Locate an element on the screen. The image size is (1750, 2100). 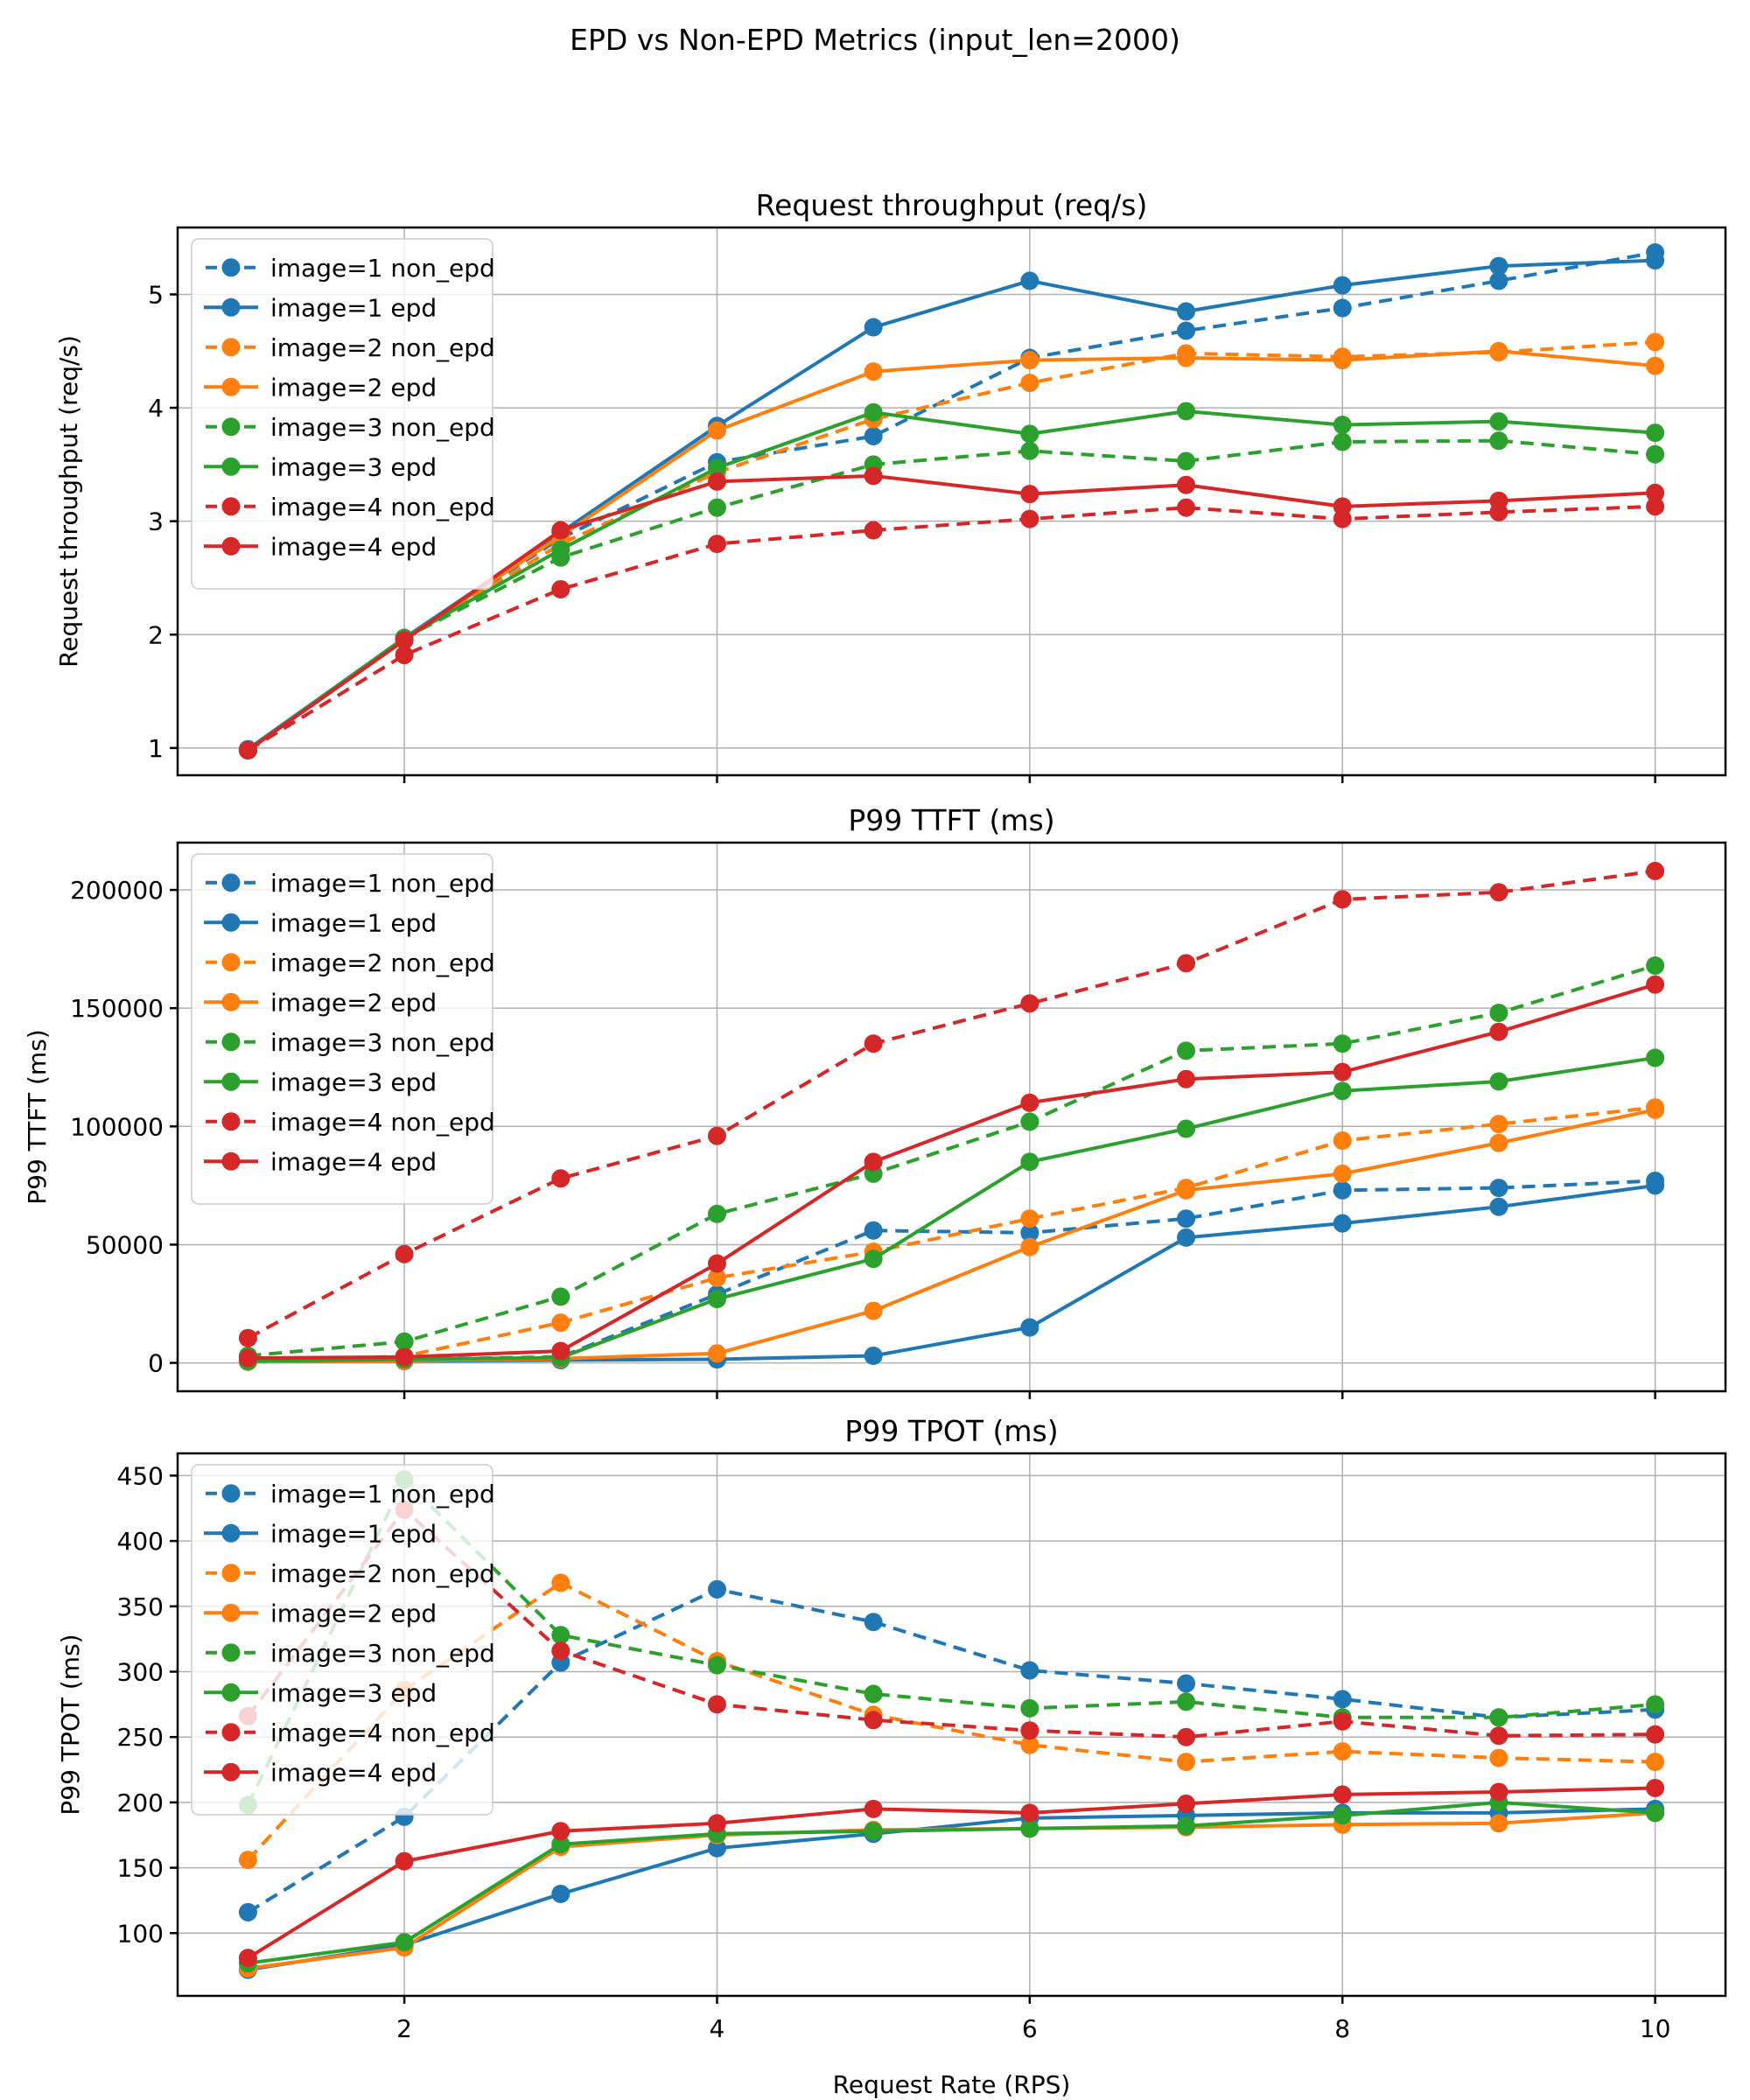
legend-item: image=2 non_epd is located at coordinates (349, 1573).